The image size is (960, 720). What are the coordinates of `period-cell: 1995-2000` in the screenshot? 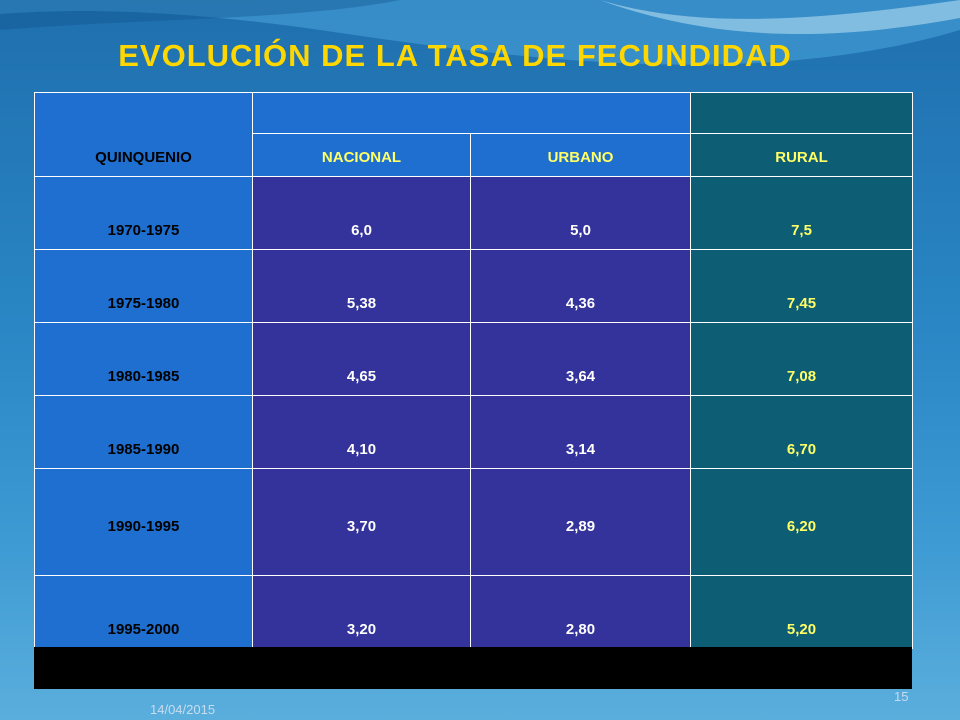 It's located at (143, 612).